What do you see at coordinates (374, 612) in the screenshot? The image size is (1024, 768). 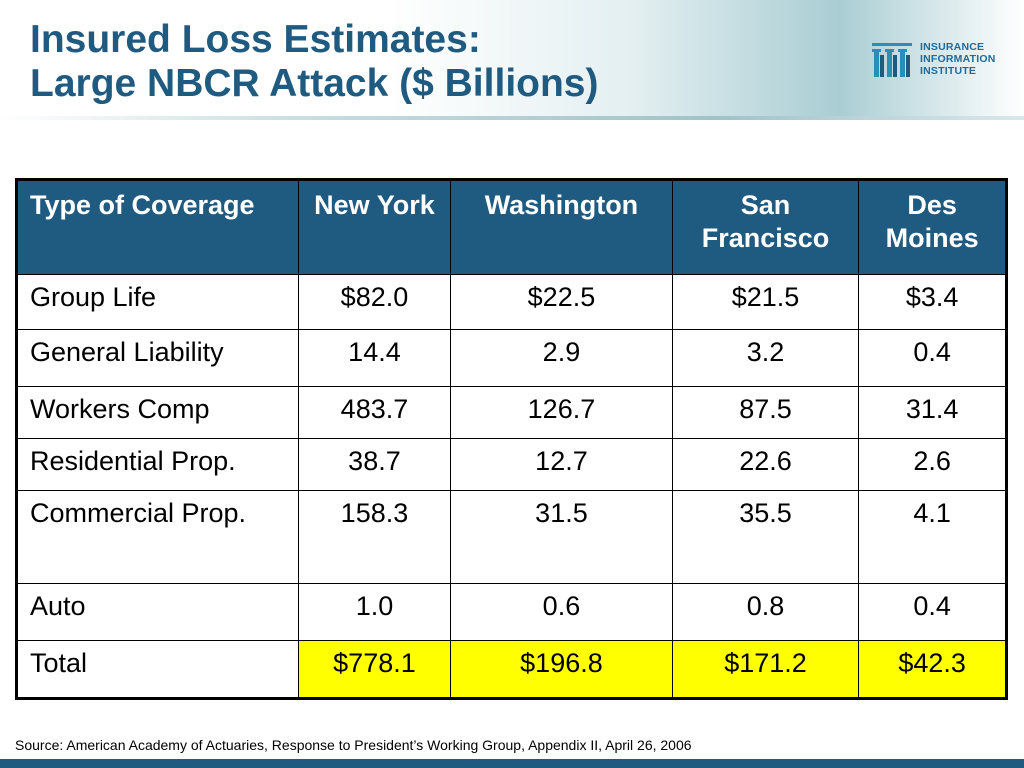 I see `cell-value: 1.0` at bounding box center [374, 612].